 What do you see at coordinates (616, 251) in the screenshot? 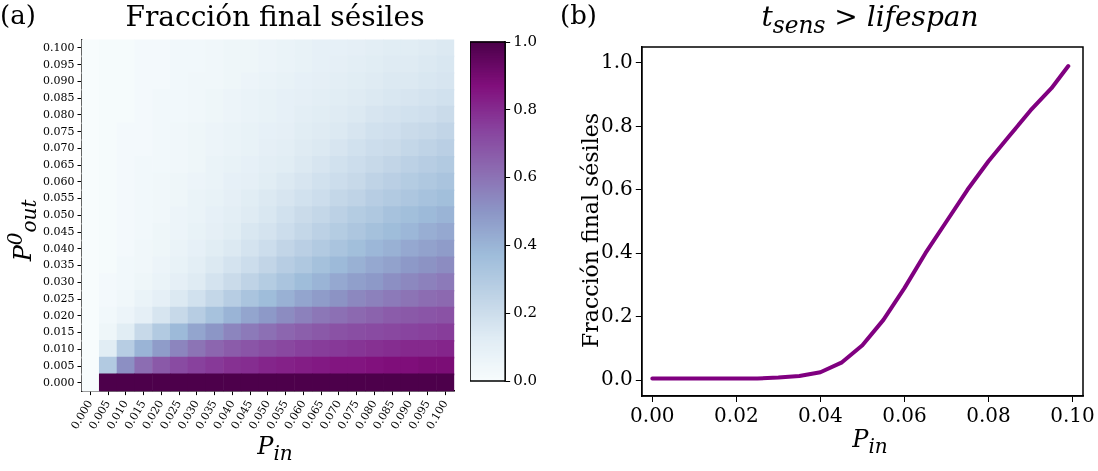
I see `y-tick-label: 0.4` at bounding box center [616, 251].